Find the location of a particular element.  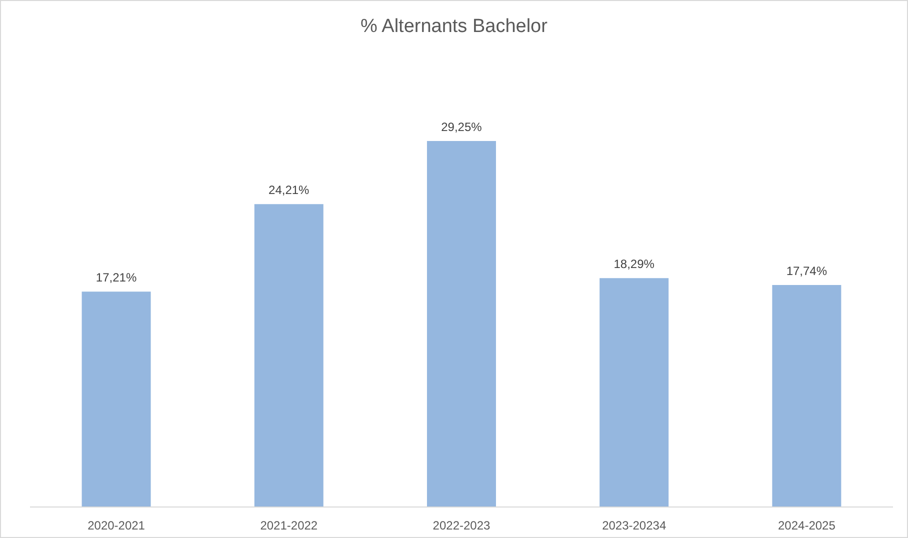

data-label: 18,29% is located at coordinates (634, 264).